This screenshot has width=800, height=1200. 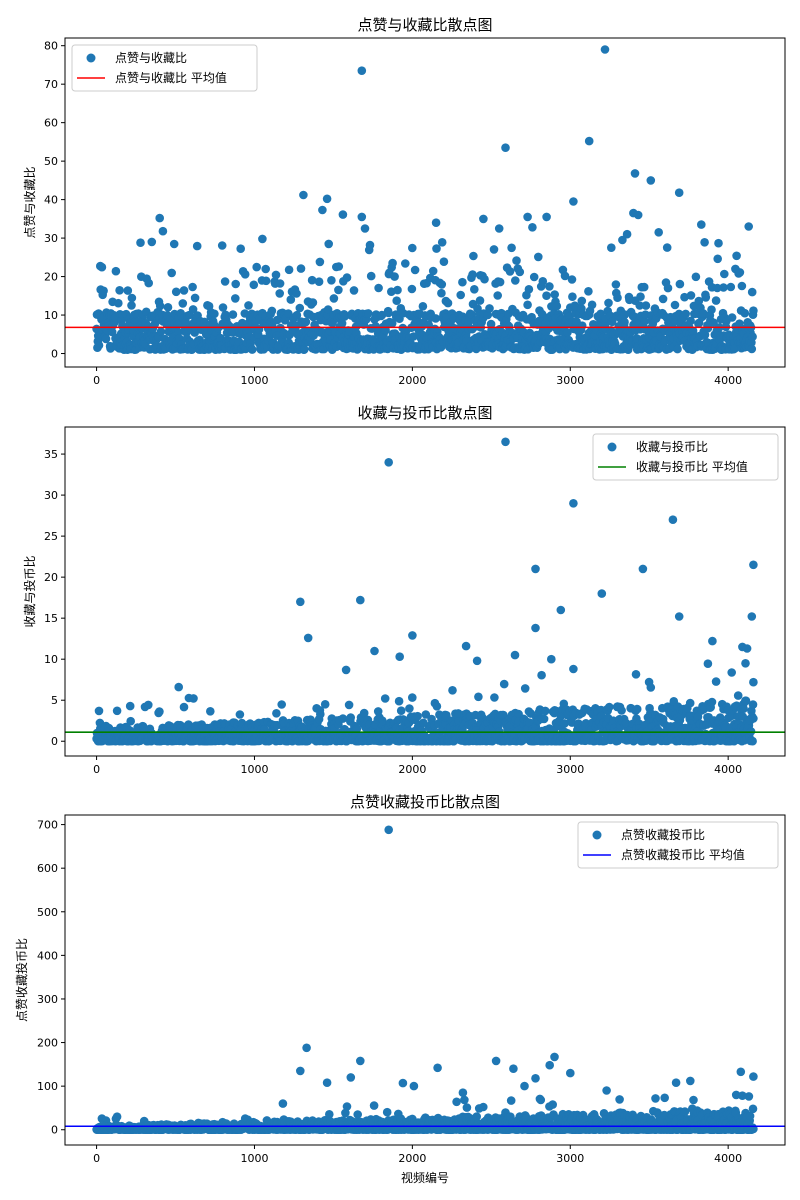 What do you see at coordinates (672, 446) in the screenshot?
I see `chart-2-legend-series-label: 收藏与投币比` at bounding box center [672, 446].